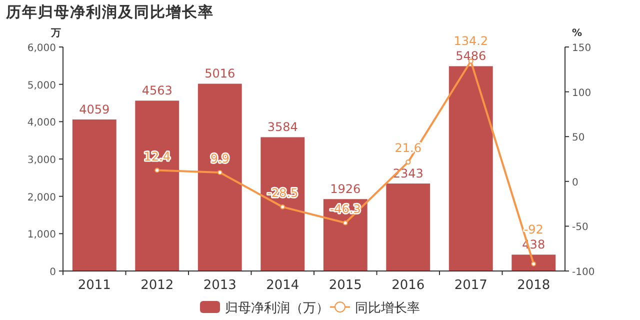  What do you see at coordinates (41, 48) in the screenshot?
I see `y-tick-label: 6,000` at bounding box center [41, 48].